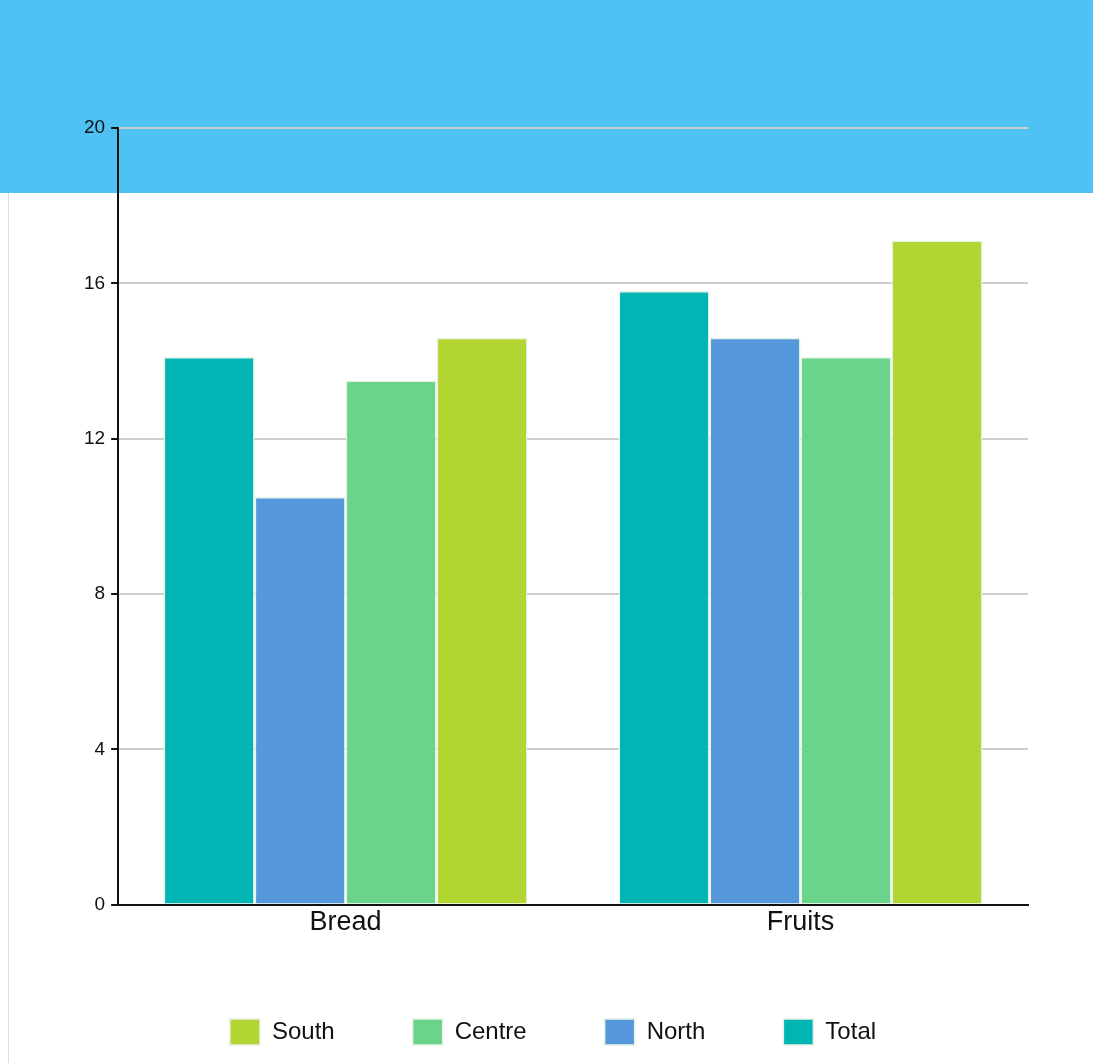 This screenshot has height=1063, width=1093. I want to click on x-tick-label: Fruits, so click(800, 921).